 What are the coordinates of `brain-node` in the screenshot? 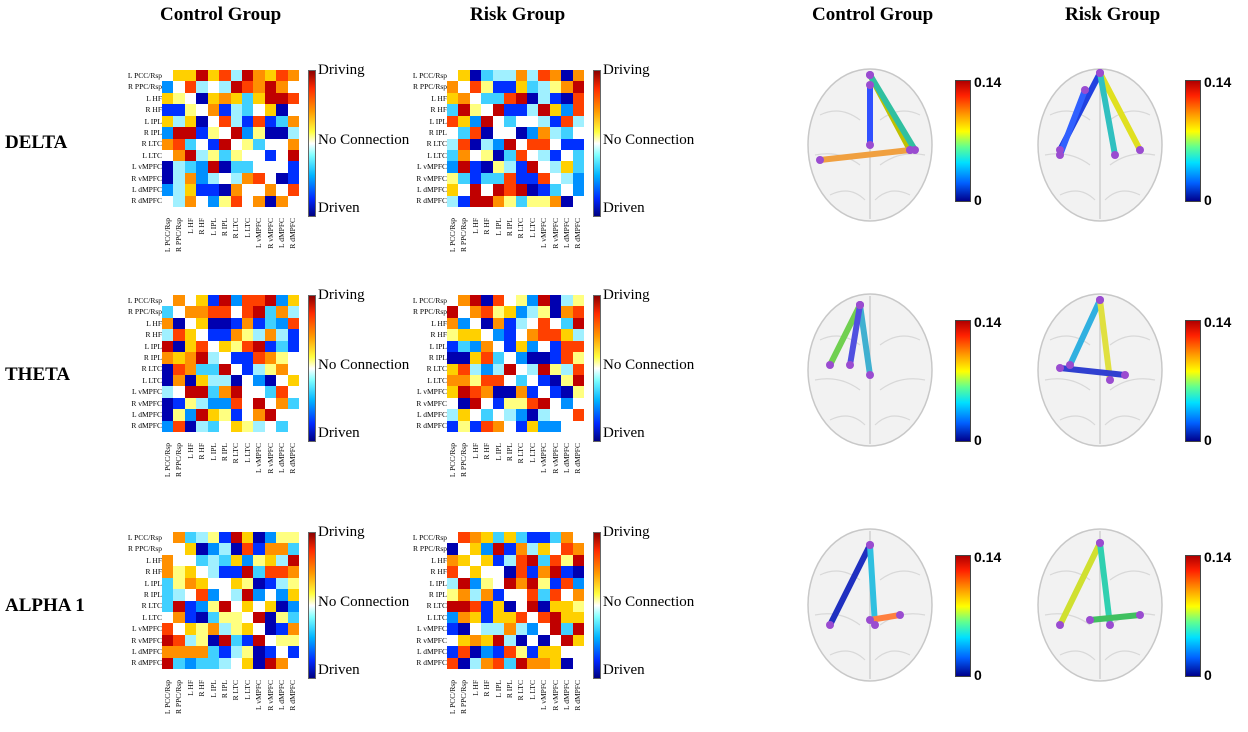 It's located at (1115, 155).